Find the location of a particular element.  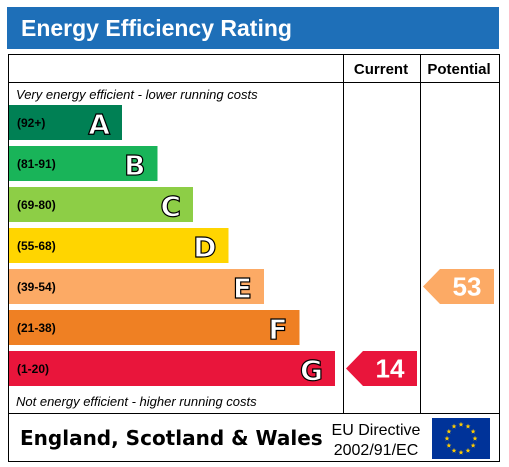

band-e-letter: E is located at coordinates (242, 288).